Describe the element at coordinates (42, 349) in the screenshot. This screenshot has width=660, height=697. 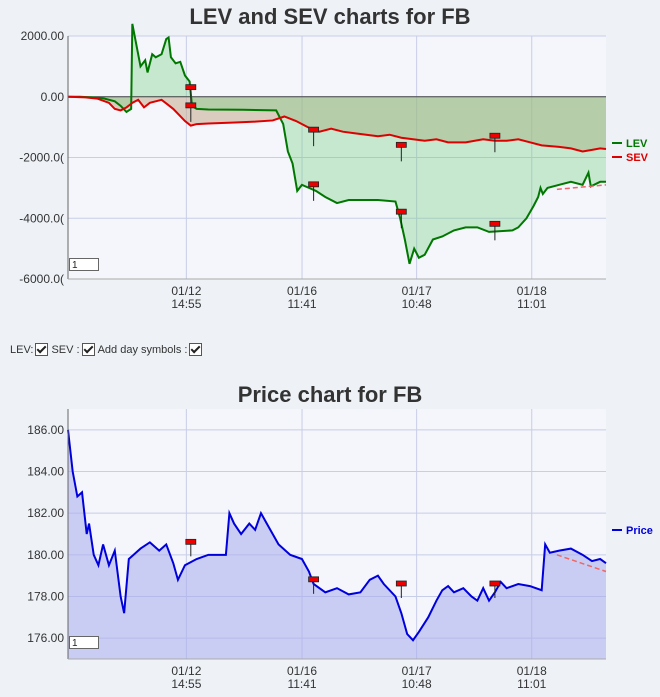
I see `lev-checkbox` at that location.